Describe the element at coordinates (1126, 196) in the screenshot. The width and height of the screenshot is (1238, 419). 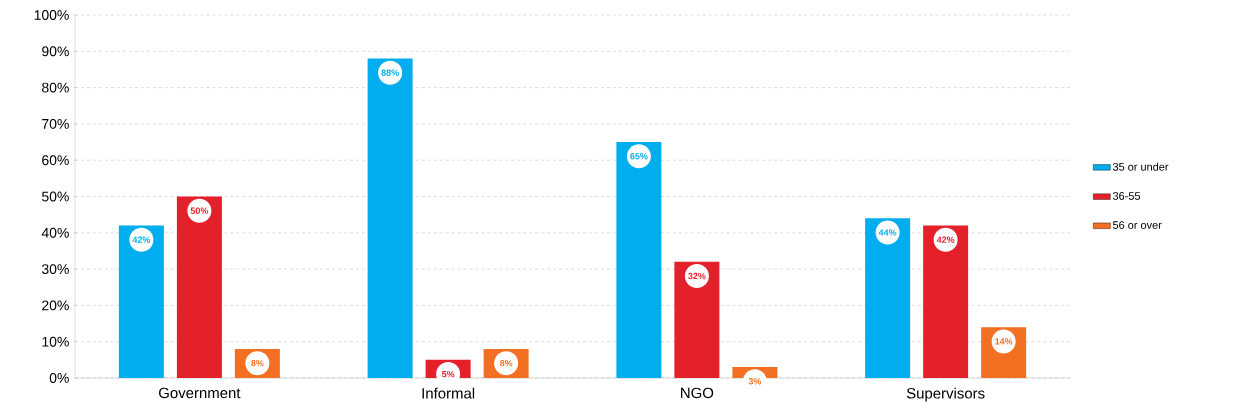
I see `legend-label: 36-55` at that location.